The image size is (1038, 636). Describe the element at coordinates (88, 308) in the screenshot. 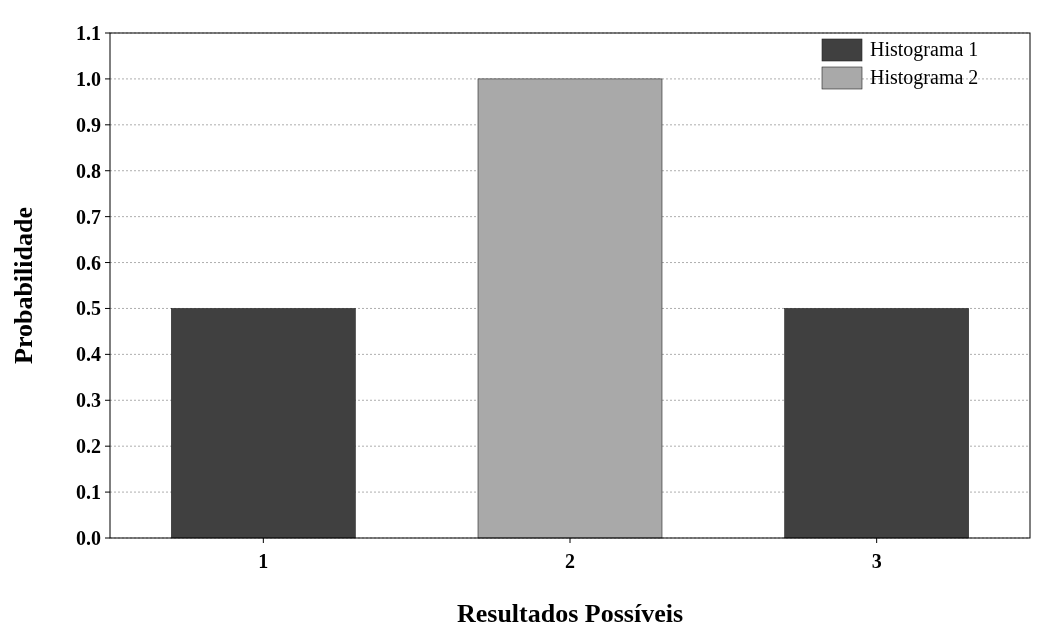

I see `y-tick-label: 0.5` at that location.